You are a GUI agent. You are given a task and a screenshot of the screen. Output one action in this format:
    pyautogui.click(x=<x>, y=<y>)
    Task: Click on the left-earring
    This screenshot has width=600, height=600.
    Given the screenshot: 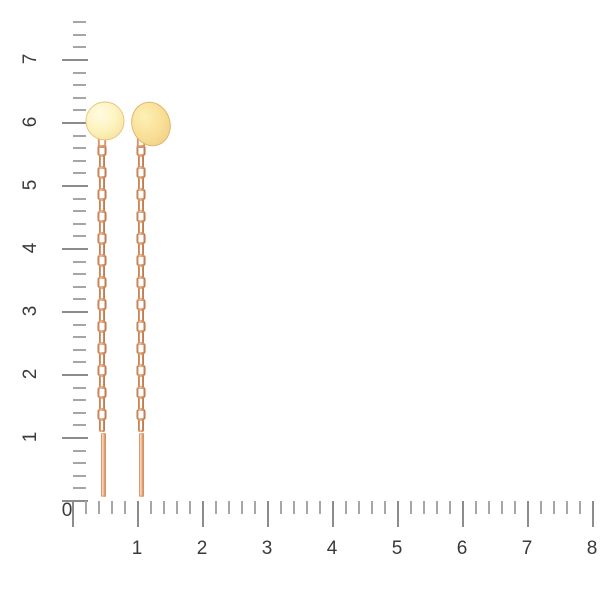 What is the action you would take?
    pyautogui.click(x=105, y=299)
    